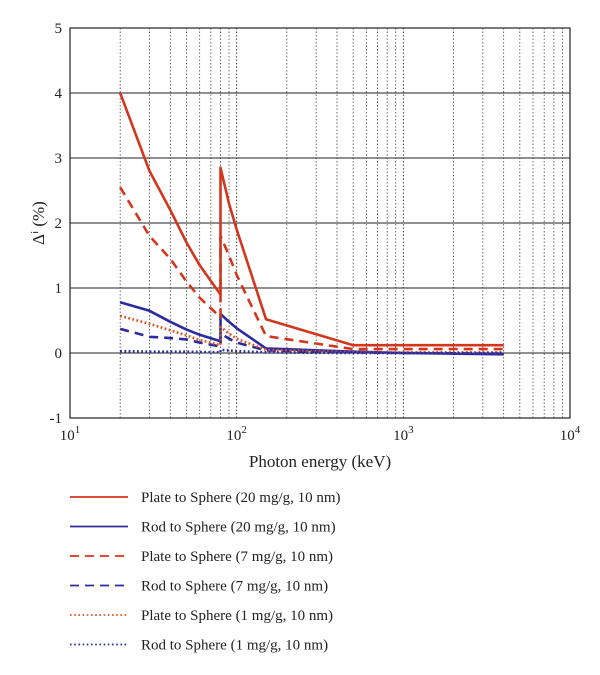 This screenshot has height=675, width=600. I want to click on legend-label: Plate to Sphere (20 mg/g, 10 nm), so click(241, 498).